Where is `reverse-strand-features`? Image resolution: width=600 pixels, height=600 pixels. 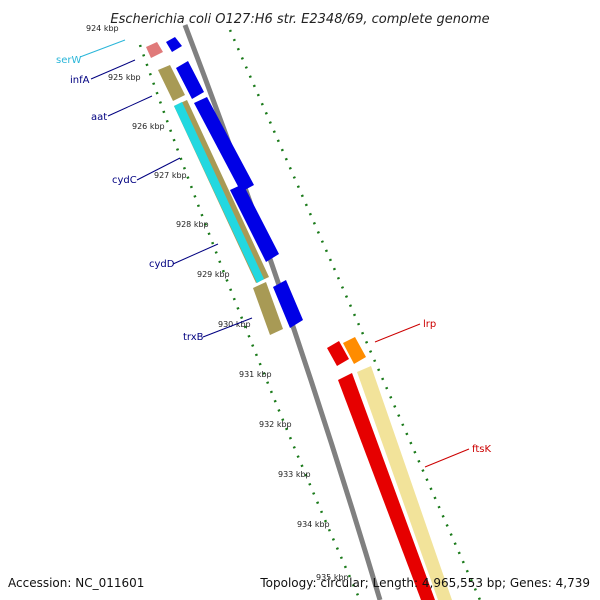
reverse-strand-features is located at coordinates (389, 468).